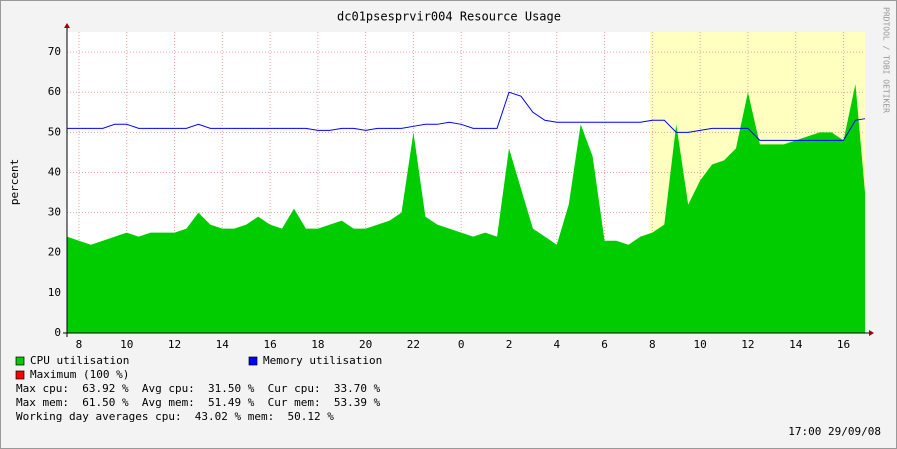  Describe the element at coordinates (57, 332) in the screenshot. I see `y-tick-label: 0` at that location.